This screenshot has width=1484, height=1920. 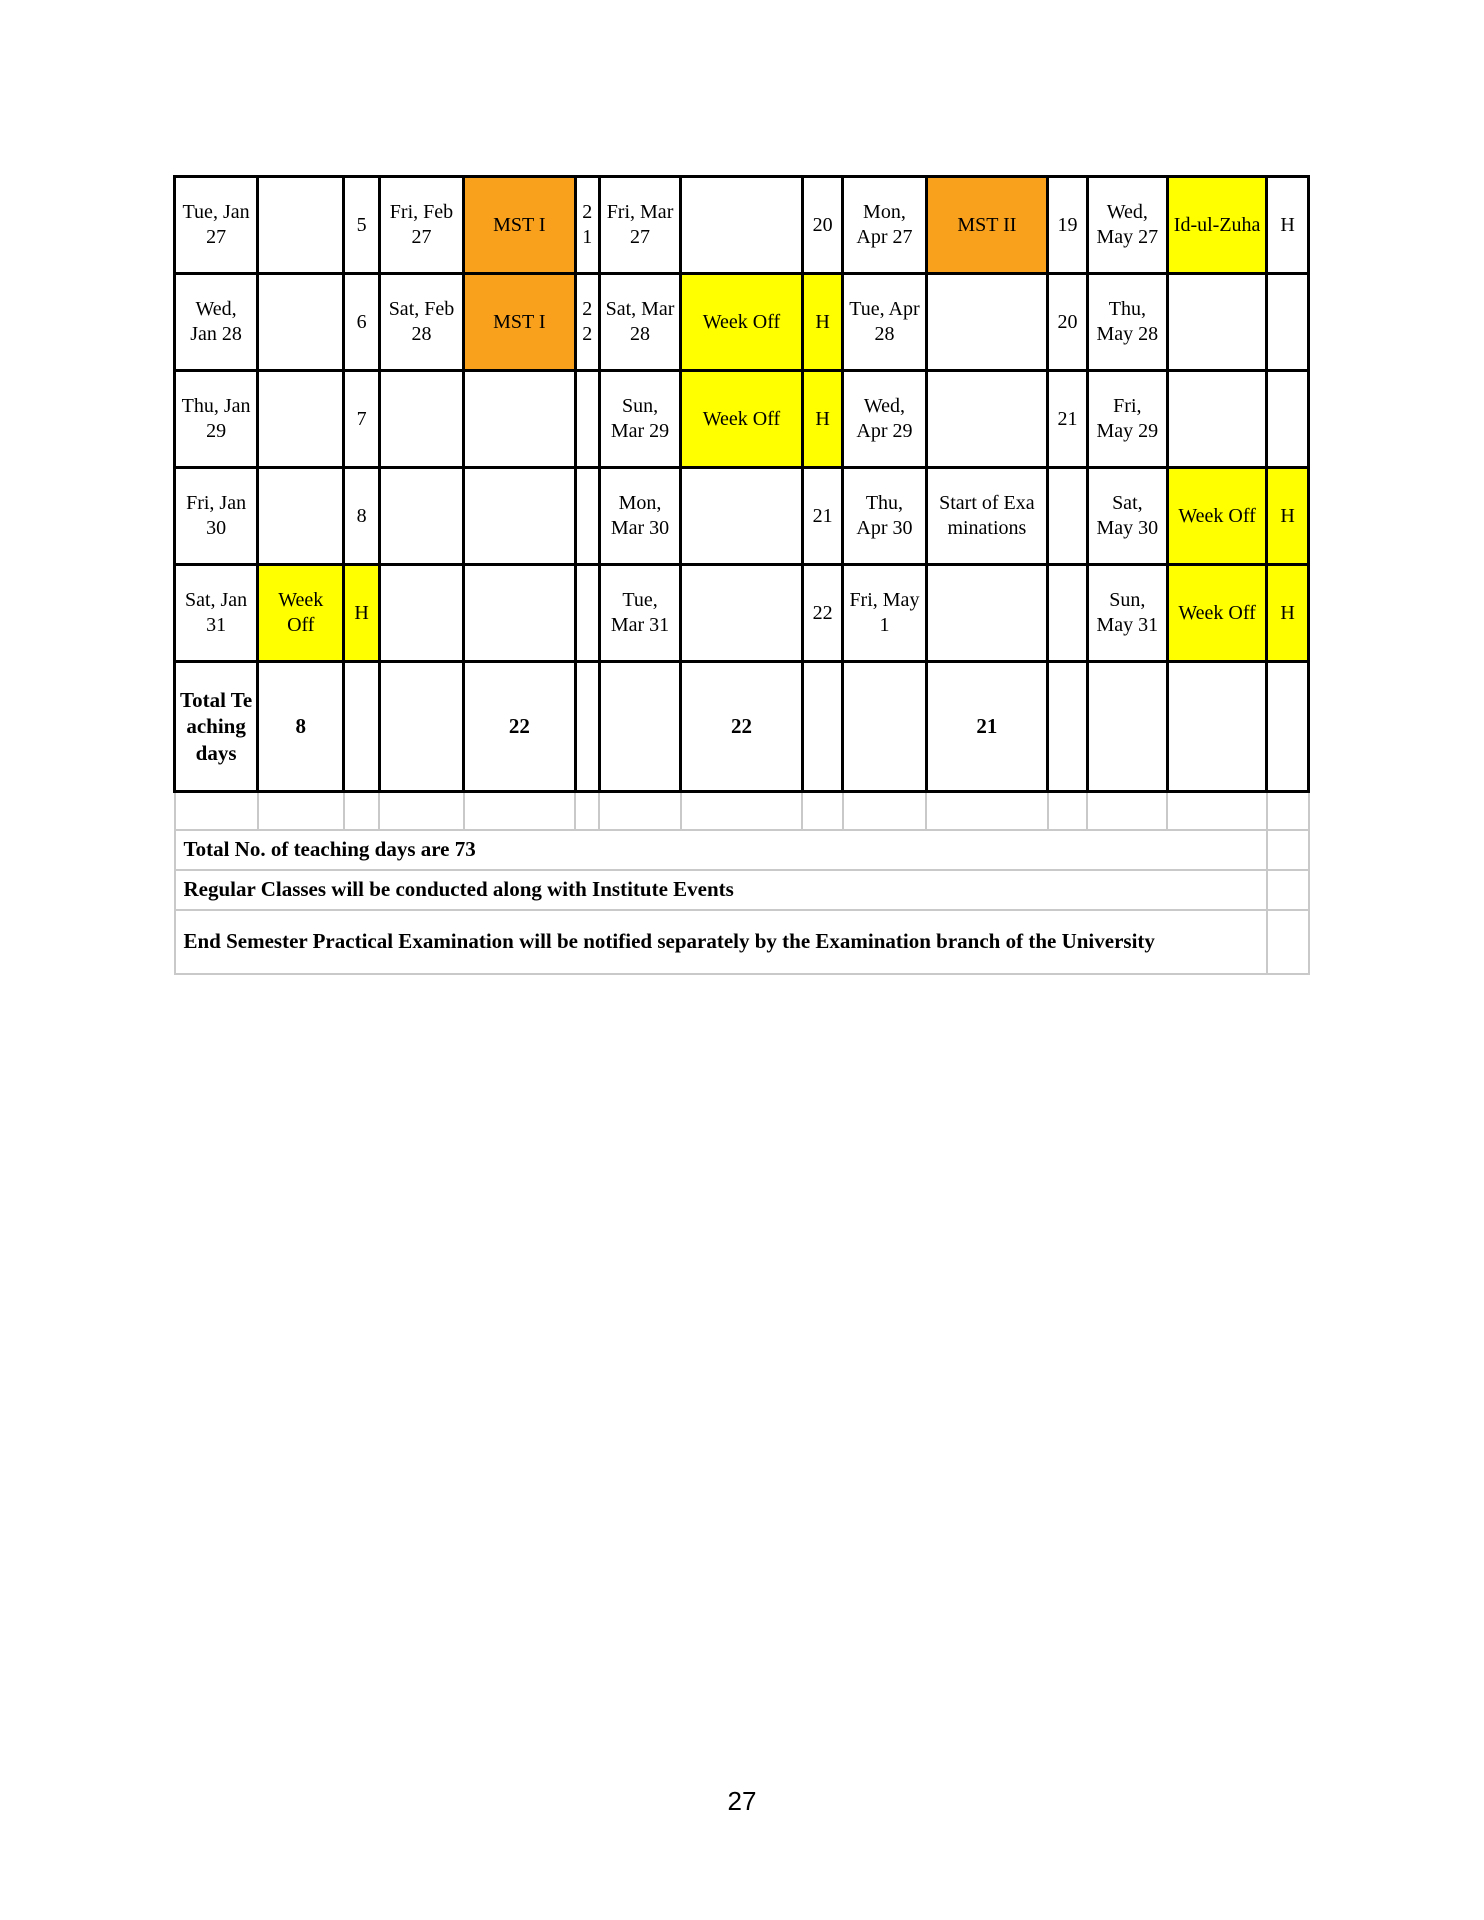 What do you see at coordinates (640, 516) in the screenshot?
I see `date-cell: Mon, Mar 30` at bounding box center [640, 516].